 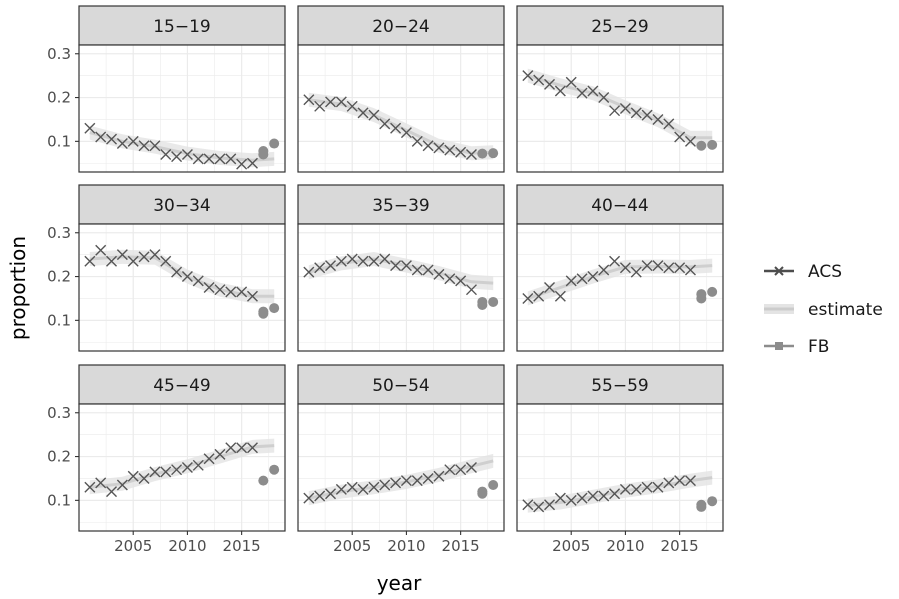 What do you see at coordinates (779, 271) in the screenshot?
I see `legend-key-acs` at bounding box center [779, 271].